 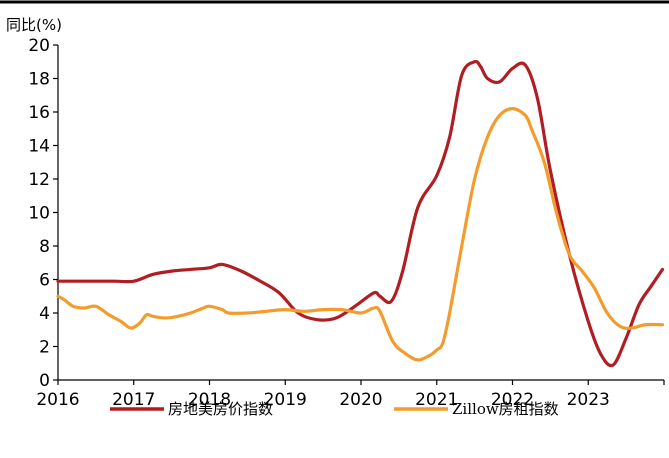 I want to click on x-tick-label: 2019, so click(x=285, y=400).